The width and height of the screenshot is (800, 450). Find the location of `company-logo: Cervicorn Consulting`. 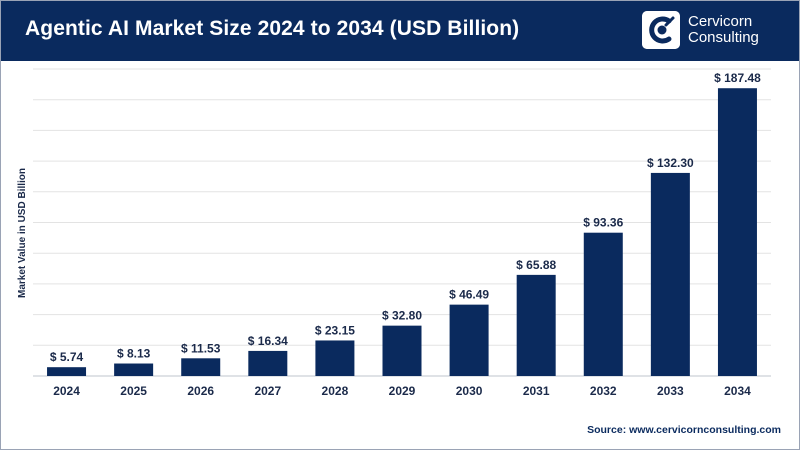

company-logo: Cervicorn Consulting is located at coordinates (717, 31).